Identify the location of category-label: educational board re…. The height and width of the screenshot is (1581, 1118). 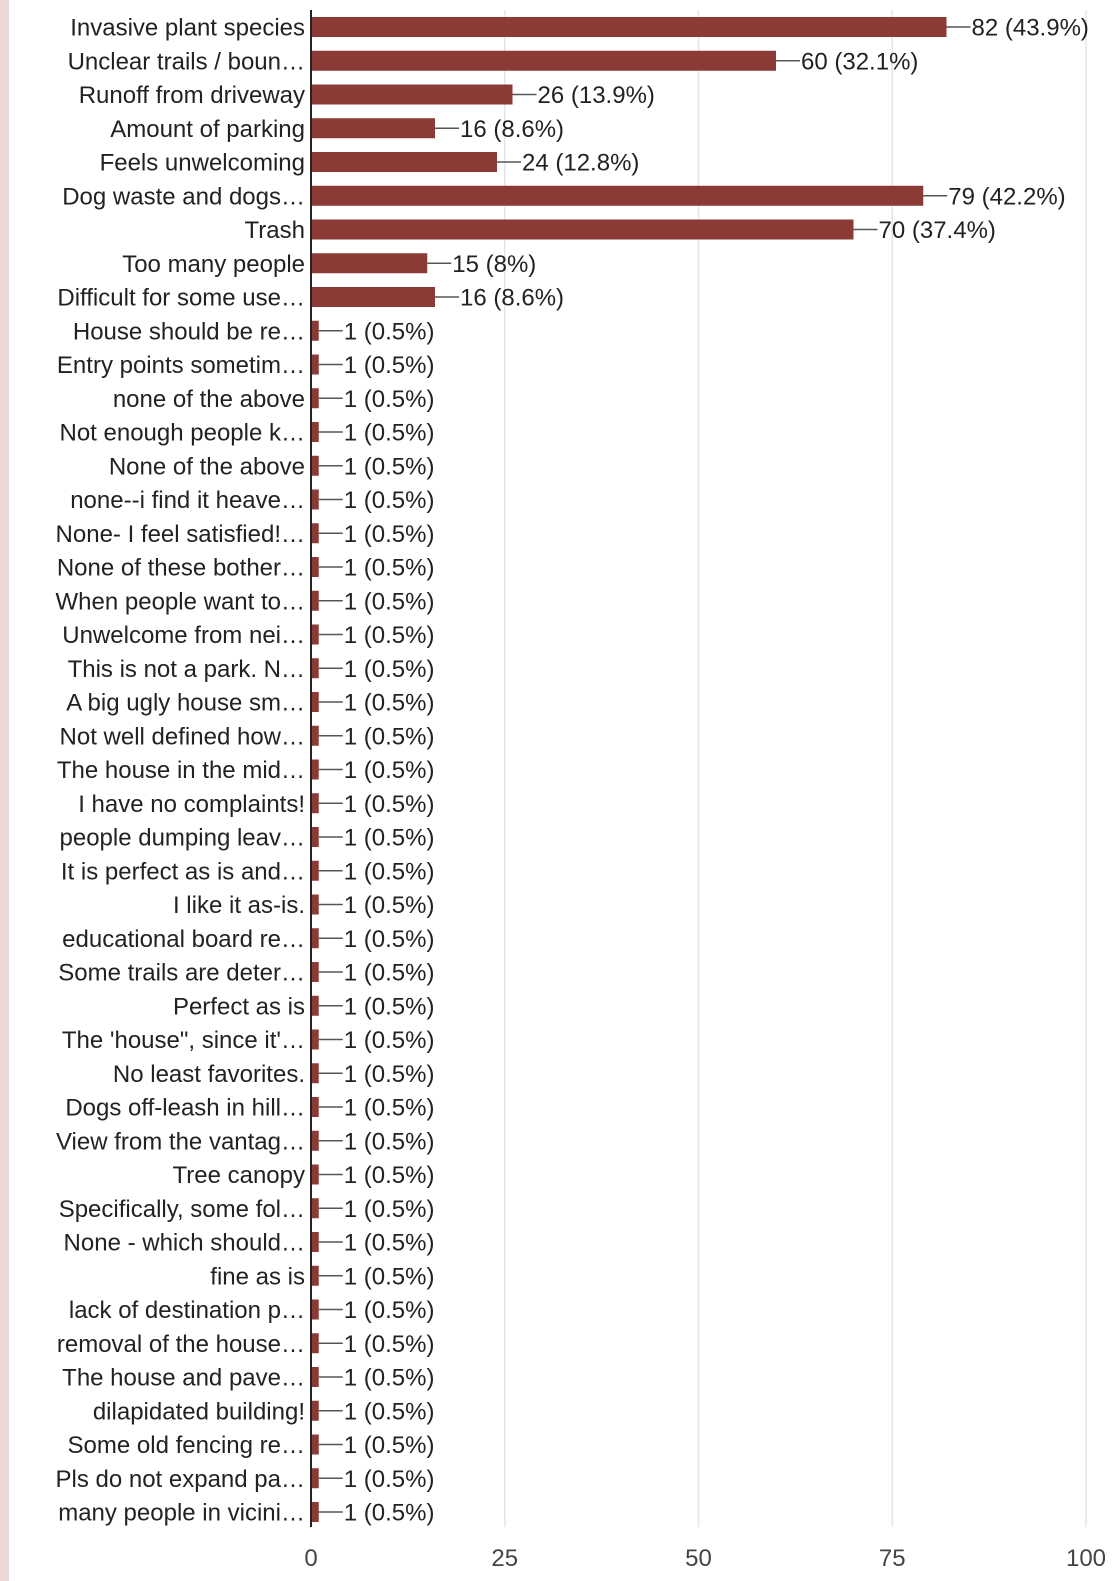
(183, 939).